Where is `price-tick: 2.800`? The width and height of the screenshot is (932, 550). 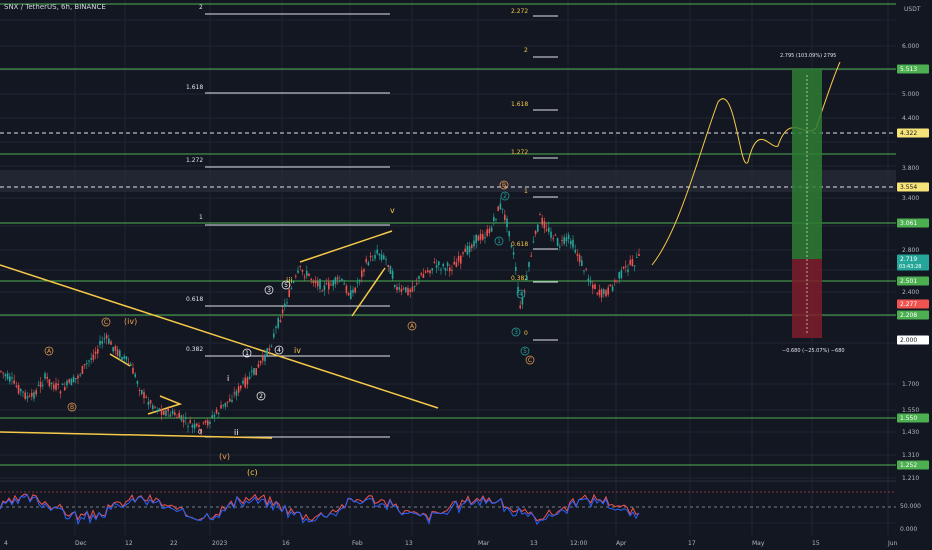
price-tick: 2.800 is located at coordinates (910, 250).